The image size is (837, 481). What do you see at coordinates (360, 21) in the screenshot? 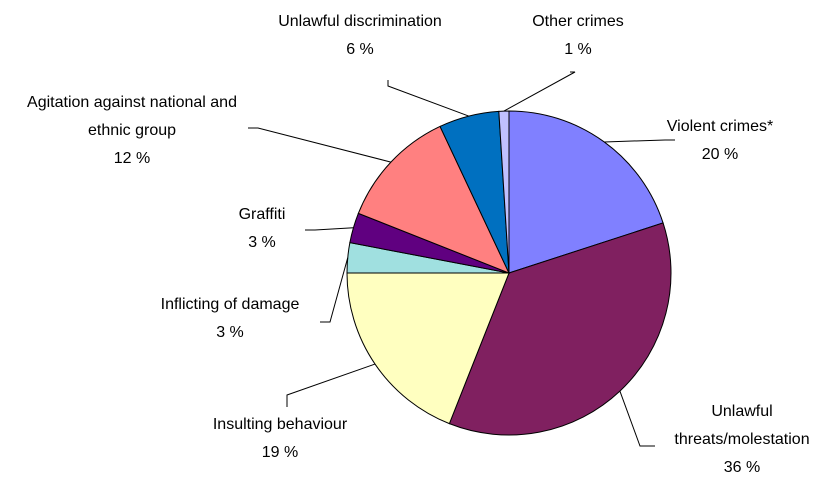
I see `category-label: Unlawful discrimination` at bounding box center [360, 21].